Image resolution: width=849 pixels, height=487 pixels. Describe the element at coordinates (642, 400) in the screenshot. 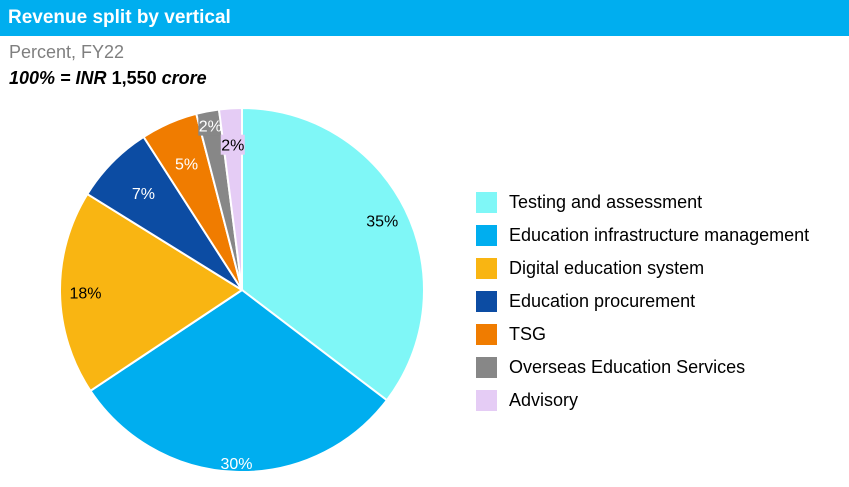

I see `legend-item: Advisory` at that location.